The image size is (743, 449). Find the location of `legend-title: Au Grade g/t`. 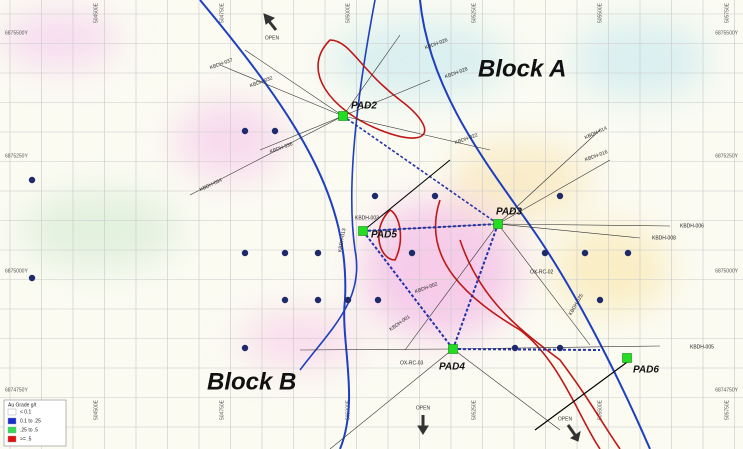

legend-title: Au Grade g/t is located at coordinates (22, 405).